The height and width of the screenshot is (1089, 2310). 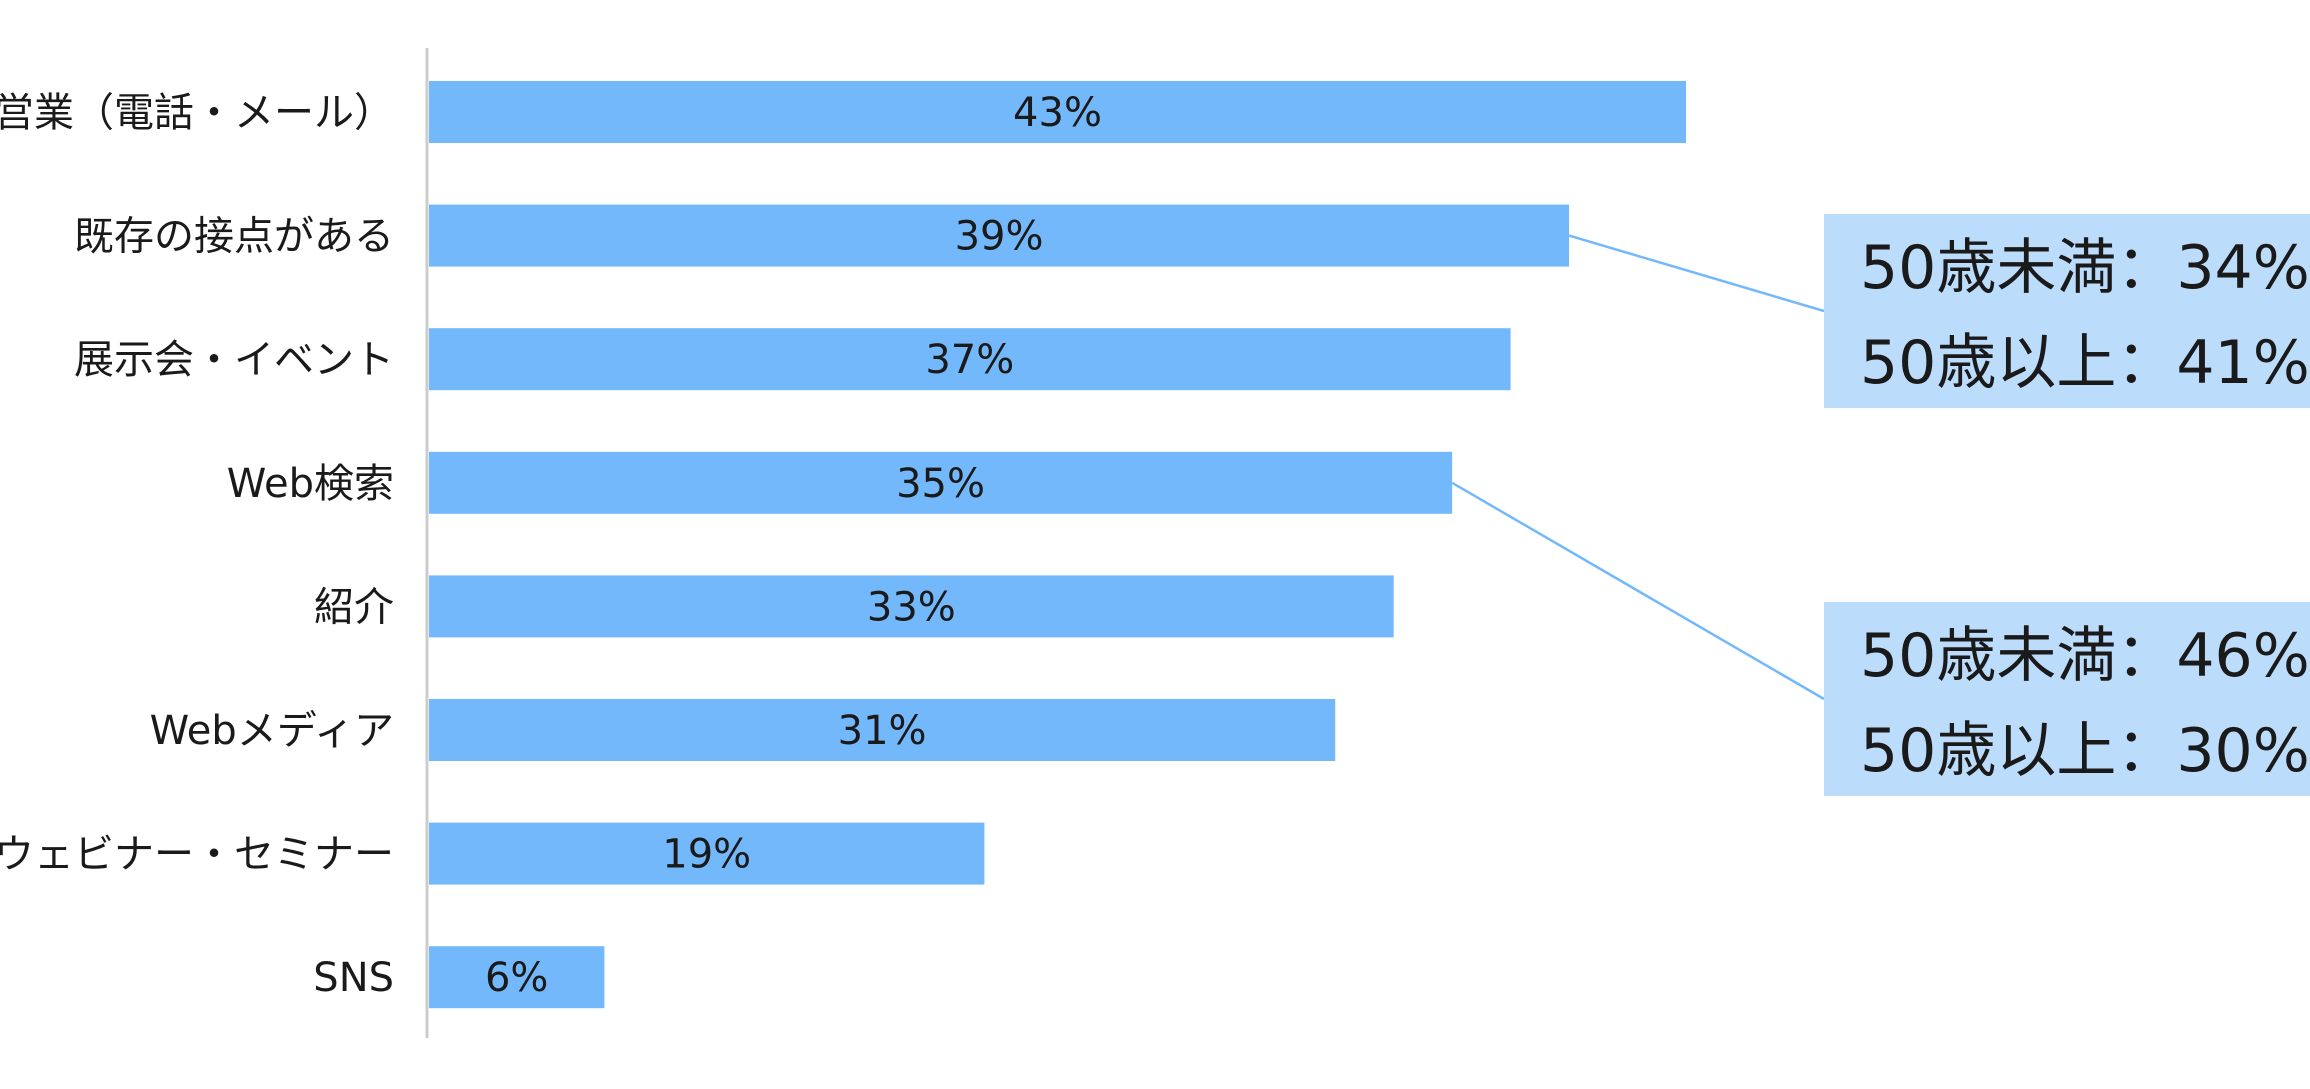 I want to click on bar-value-label: 37%, so click(x=969, y=360).